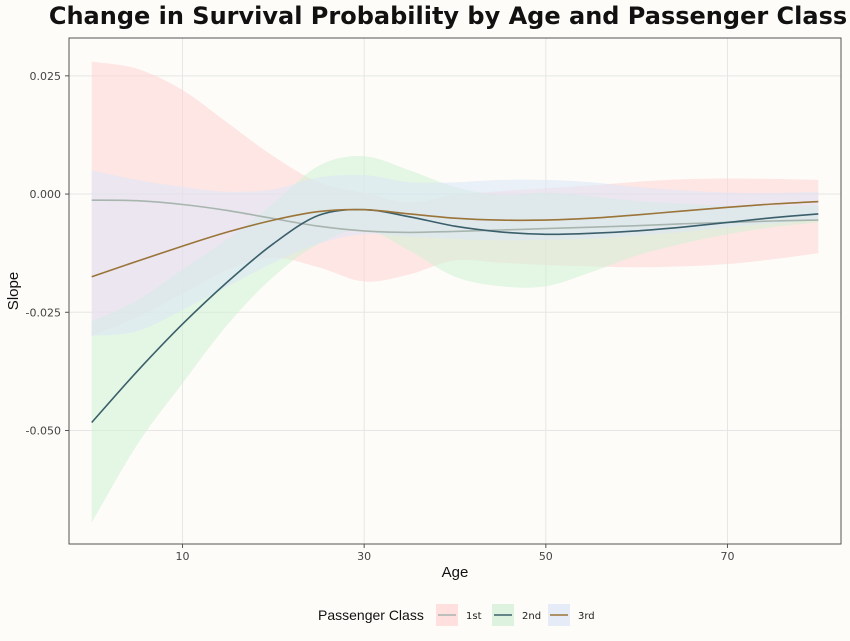 The image size is (850, 641). I want to click on x-tick-label: 30, so click(364, 556).